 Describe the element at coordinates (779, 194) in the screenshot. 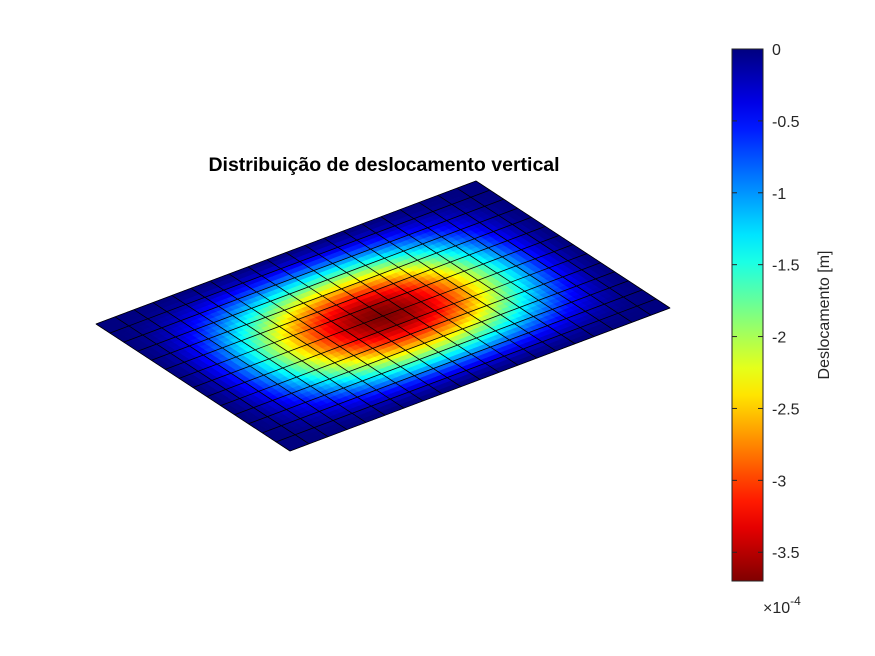

I see `colorbar-tick-label: -1` at that location.